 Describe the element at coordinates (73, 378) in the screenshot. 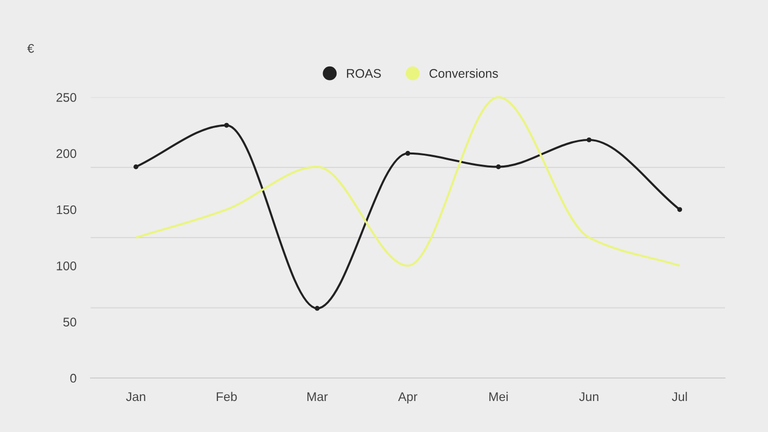

I see `y-tick-label: 0` at that location.